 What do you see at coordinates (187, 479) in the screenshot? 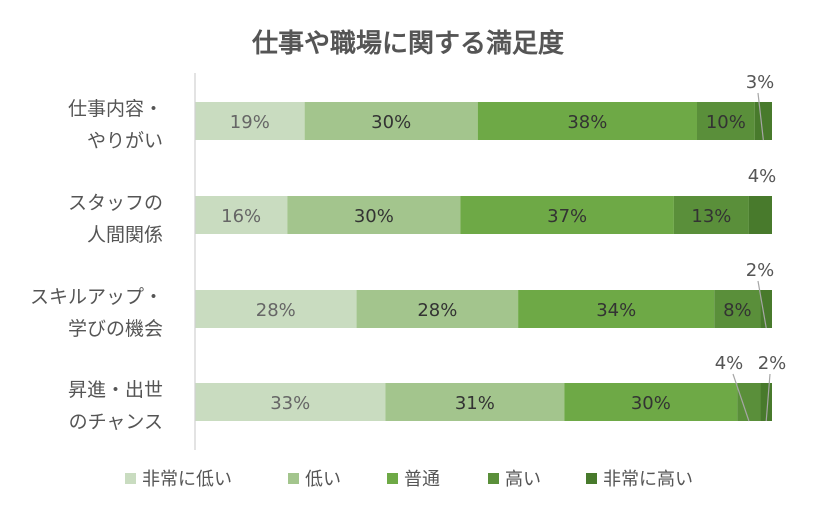
I see `legend-label: 非常に低い` at bounding box center [187, 479].